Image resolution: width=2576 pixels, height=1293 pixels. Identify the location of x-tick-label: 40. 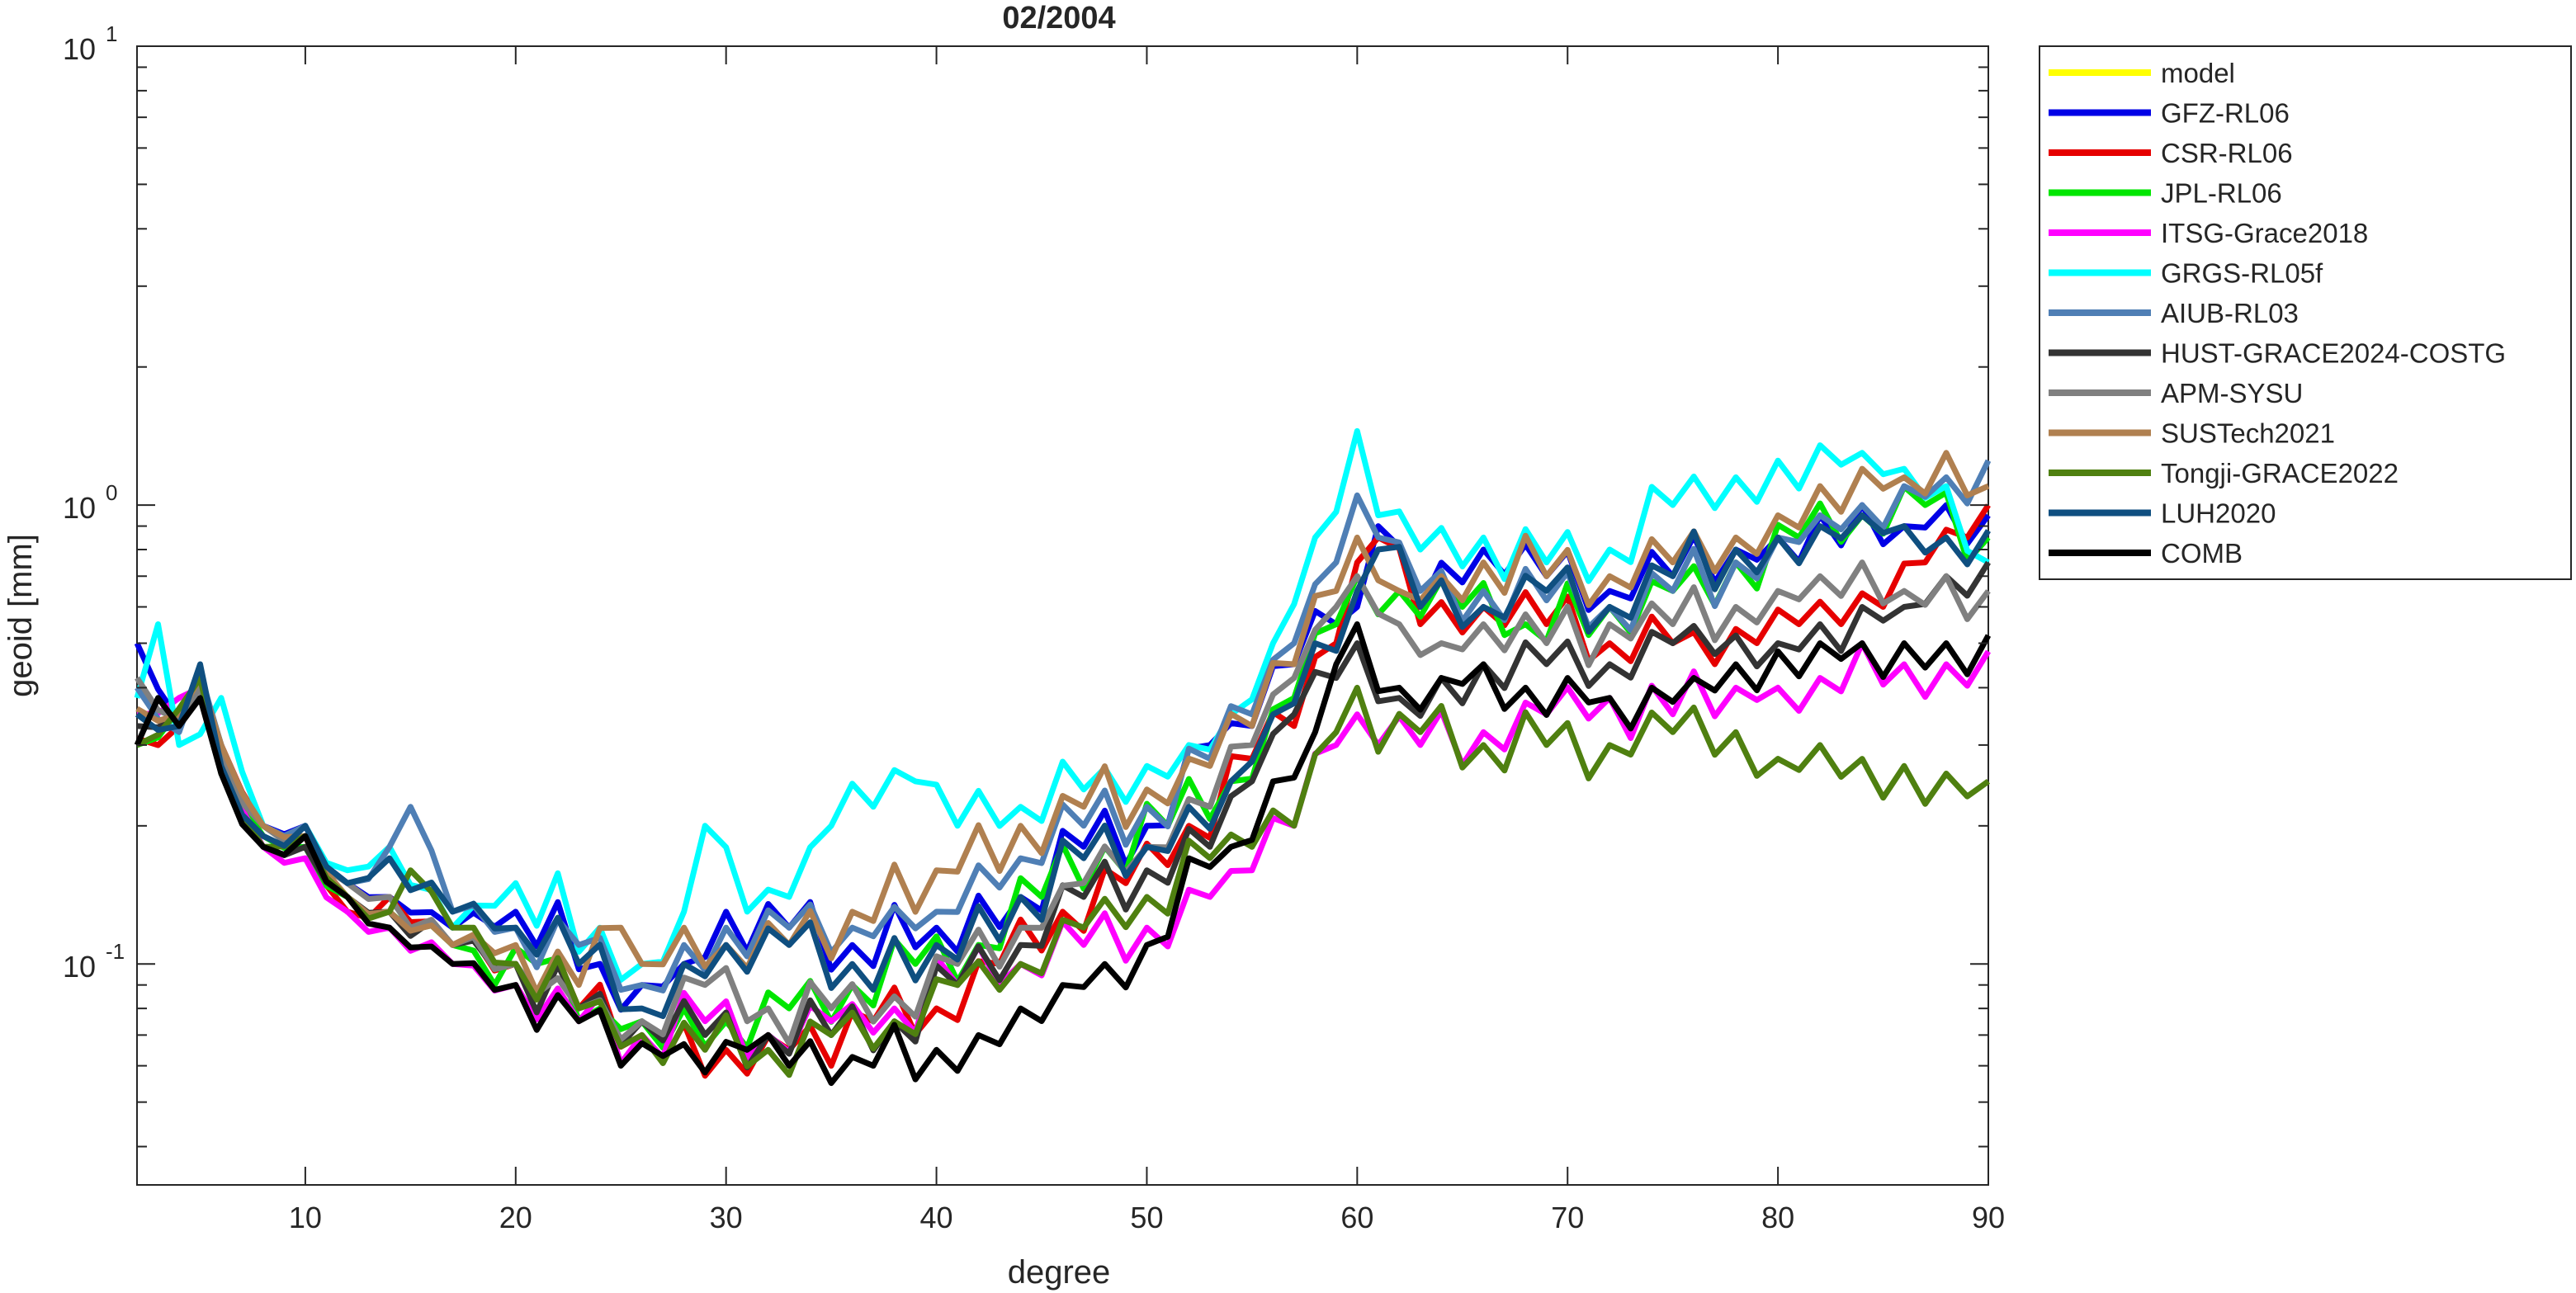
(936, 1217).